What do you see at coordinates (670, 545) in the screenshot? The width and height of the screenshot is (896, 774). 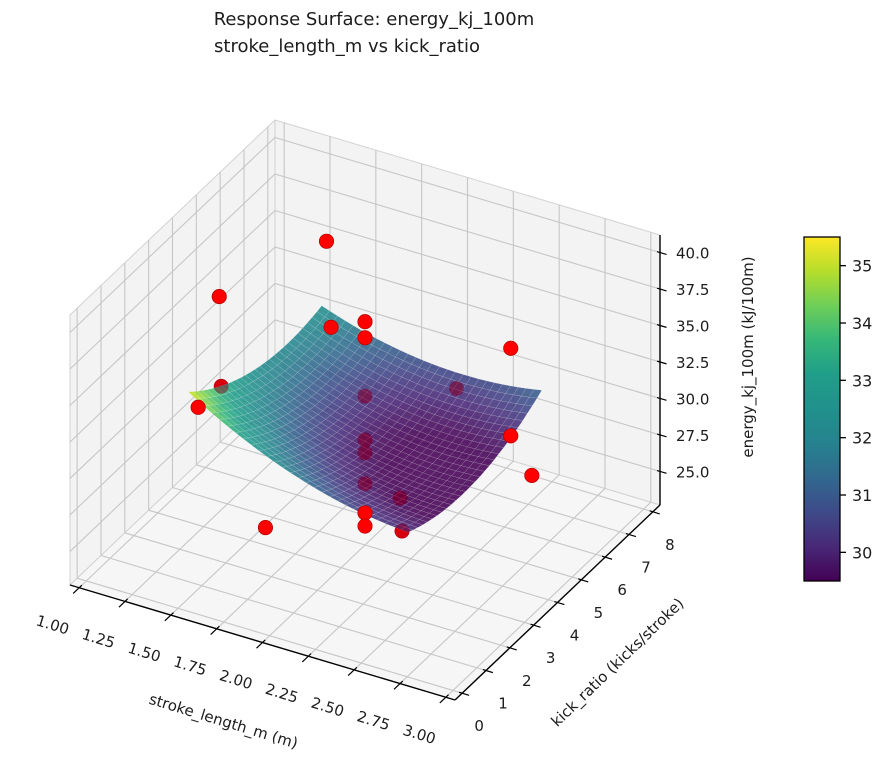 I see `y-tick-label: 8` at bounding box center [670, 545].